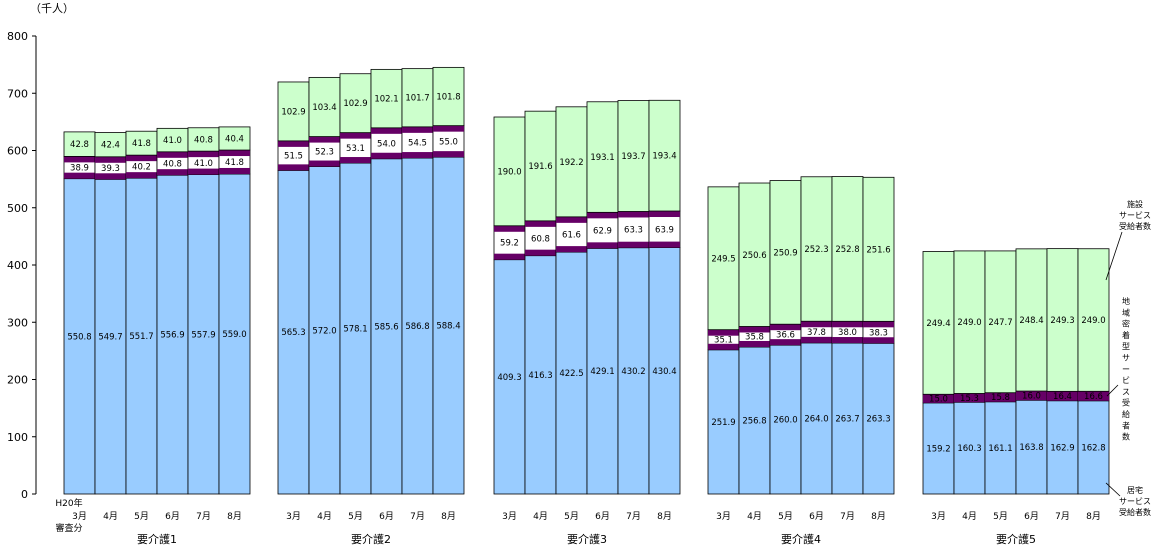 This screenshot has height=553, width=1157. What do you see at coordinates (141, 144) in the screenshot?
I see `shisetsu-value-label: 41.8` at bounding box center [141, 144].